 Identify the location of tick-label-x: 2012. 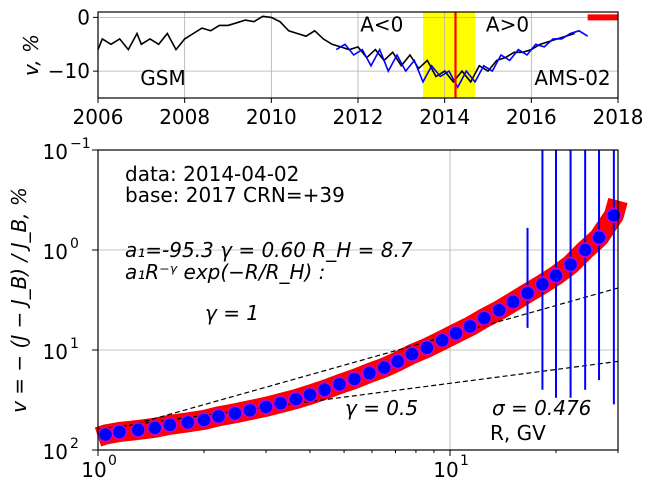
(358, 117).